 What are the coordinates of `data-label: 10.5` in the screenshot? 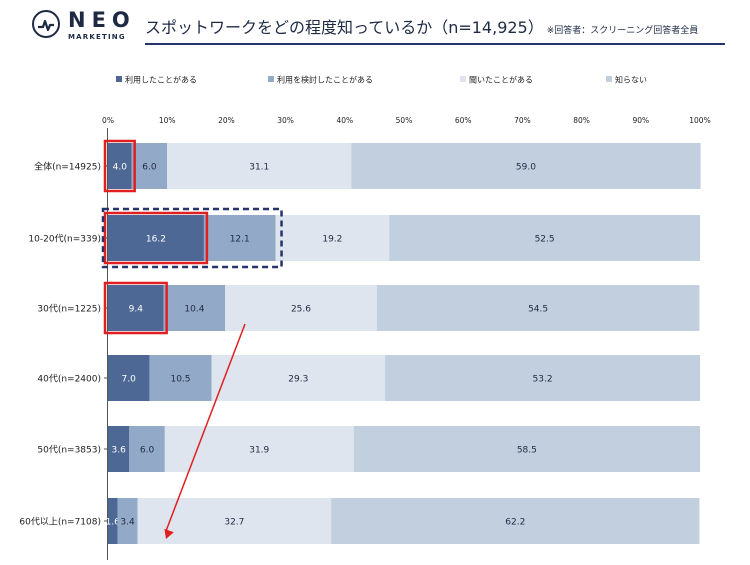 It's located at (180, 380).